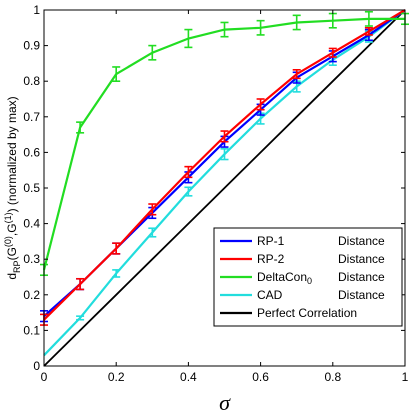 This screenshot has width=416, height=415. I want to click on legend-entry: Perfect Correlation, so click(288, 313).